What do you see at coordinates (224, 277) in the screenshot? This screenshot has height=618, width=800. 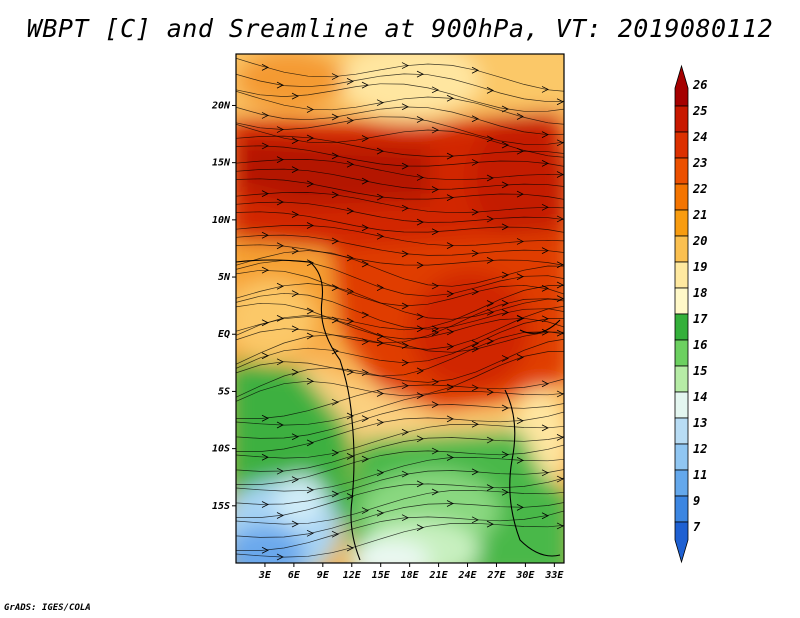 I see `lat-label: 5N` at bounding box center [224, 277].